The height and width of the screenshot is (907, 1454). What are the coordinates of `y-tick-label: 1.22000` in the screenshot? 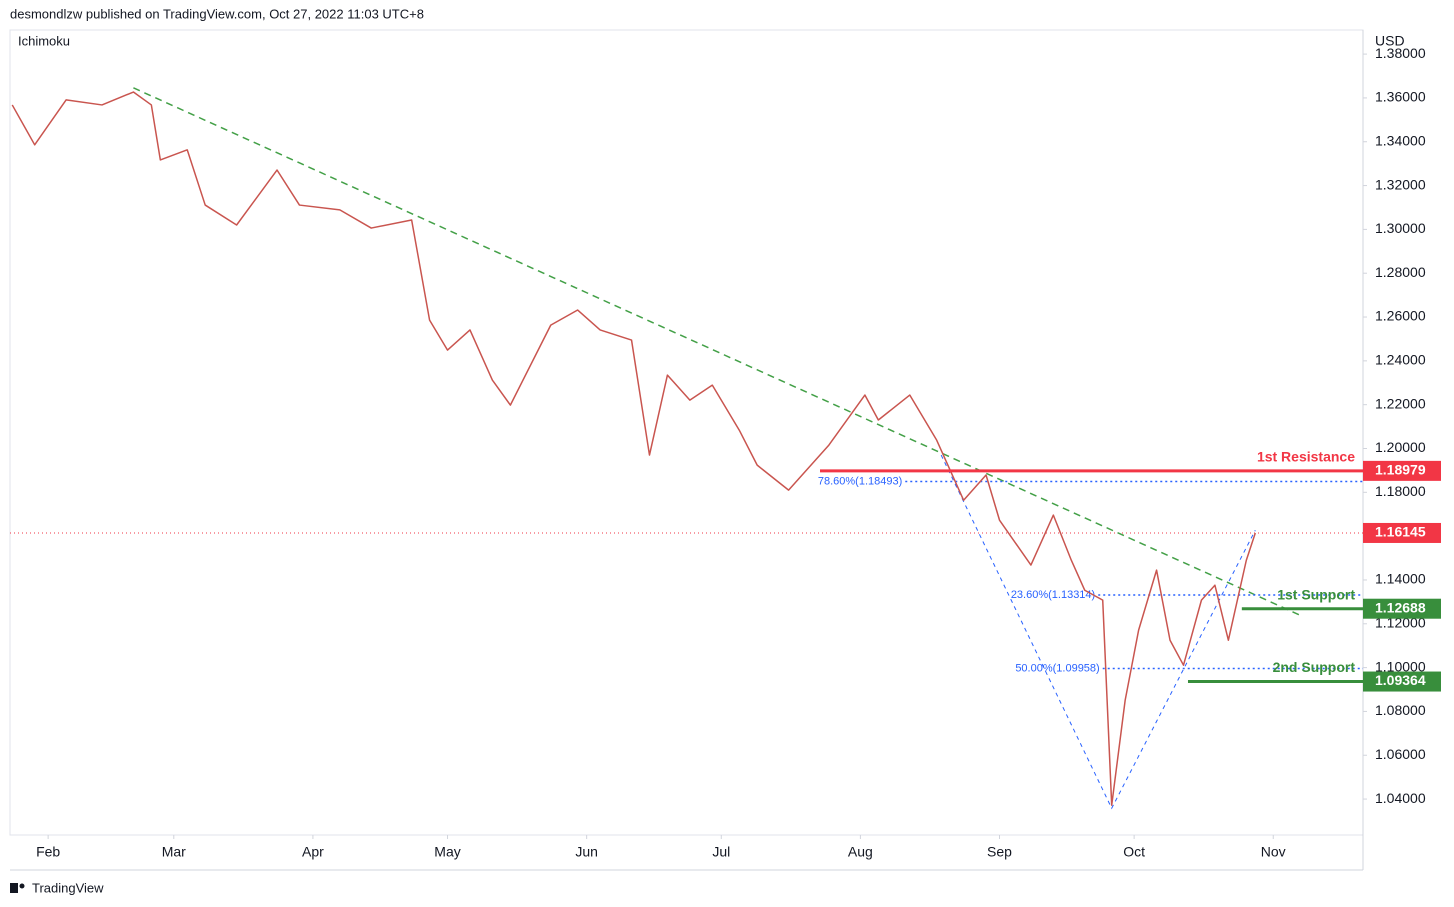 It's located at (1400, 403).